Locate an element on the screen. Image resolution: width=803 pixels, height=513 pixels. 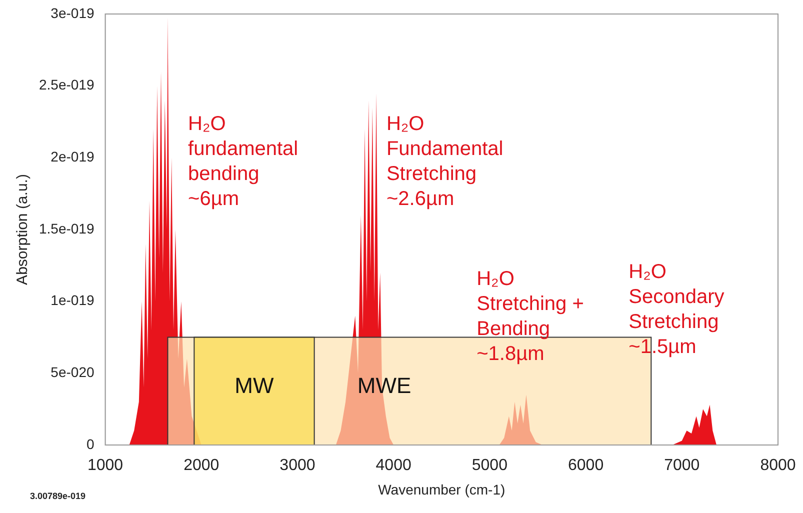
x-tick-label: 3000 is located at coordinates (298, 465).